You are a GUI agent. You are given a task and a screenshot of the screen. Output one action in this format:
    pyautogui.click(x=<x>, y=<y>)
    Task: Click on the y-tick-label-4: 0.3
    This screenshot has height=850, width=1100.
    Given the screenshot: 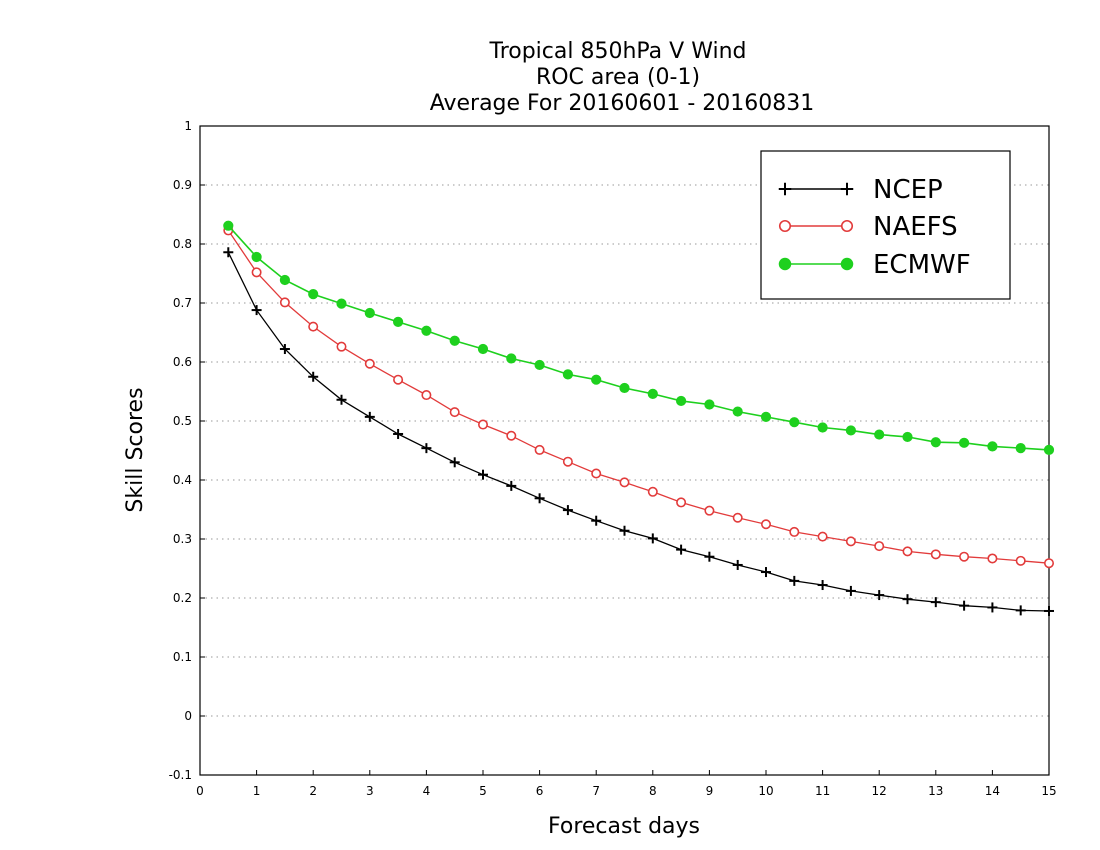 What is the action you would take?
    pyautogui.click(x=182, y=539)
    